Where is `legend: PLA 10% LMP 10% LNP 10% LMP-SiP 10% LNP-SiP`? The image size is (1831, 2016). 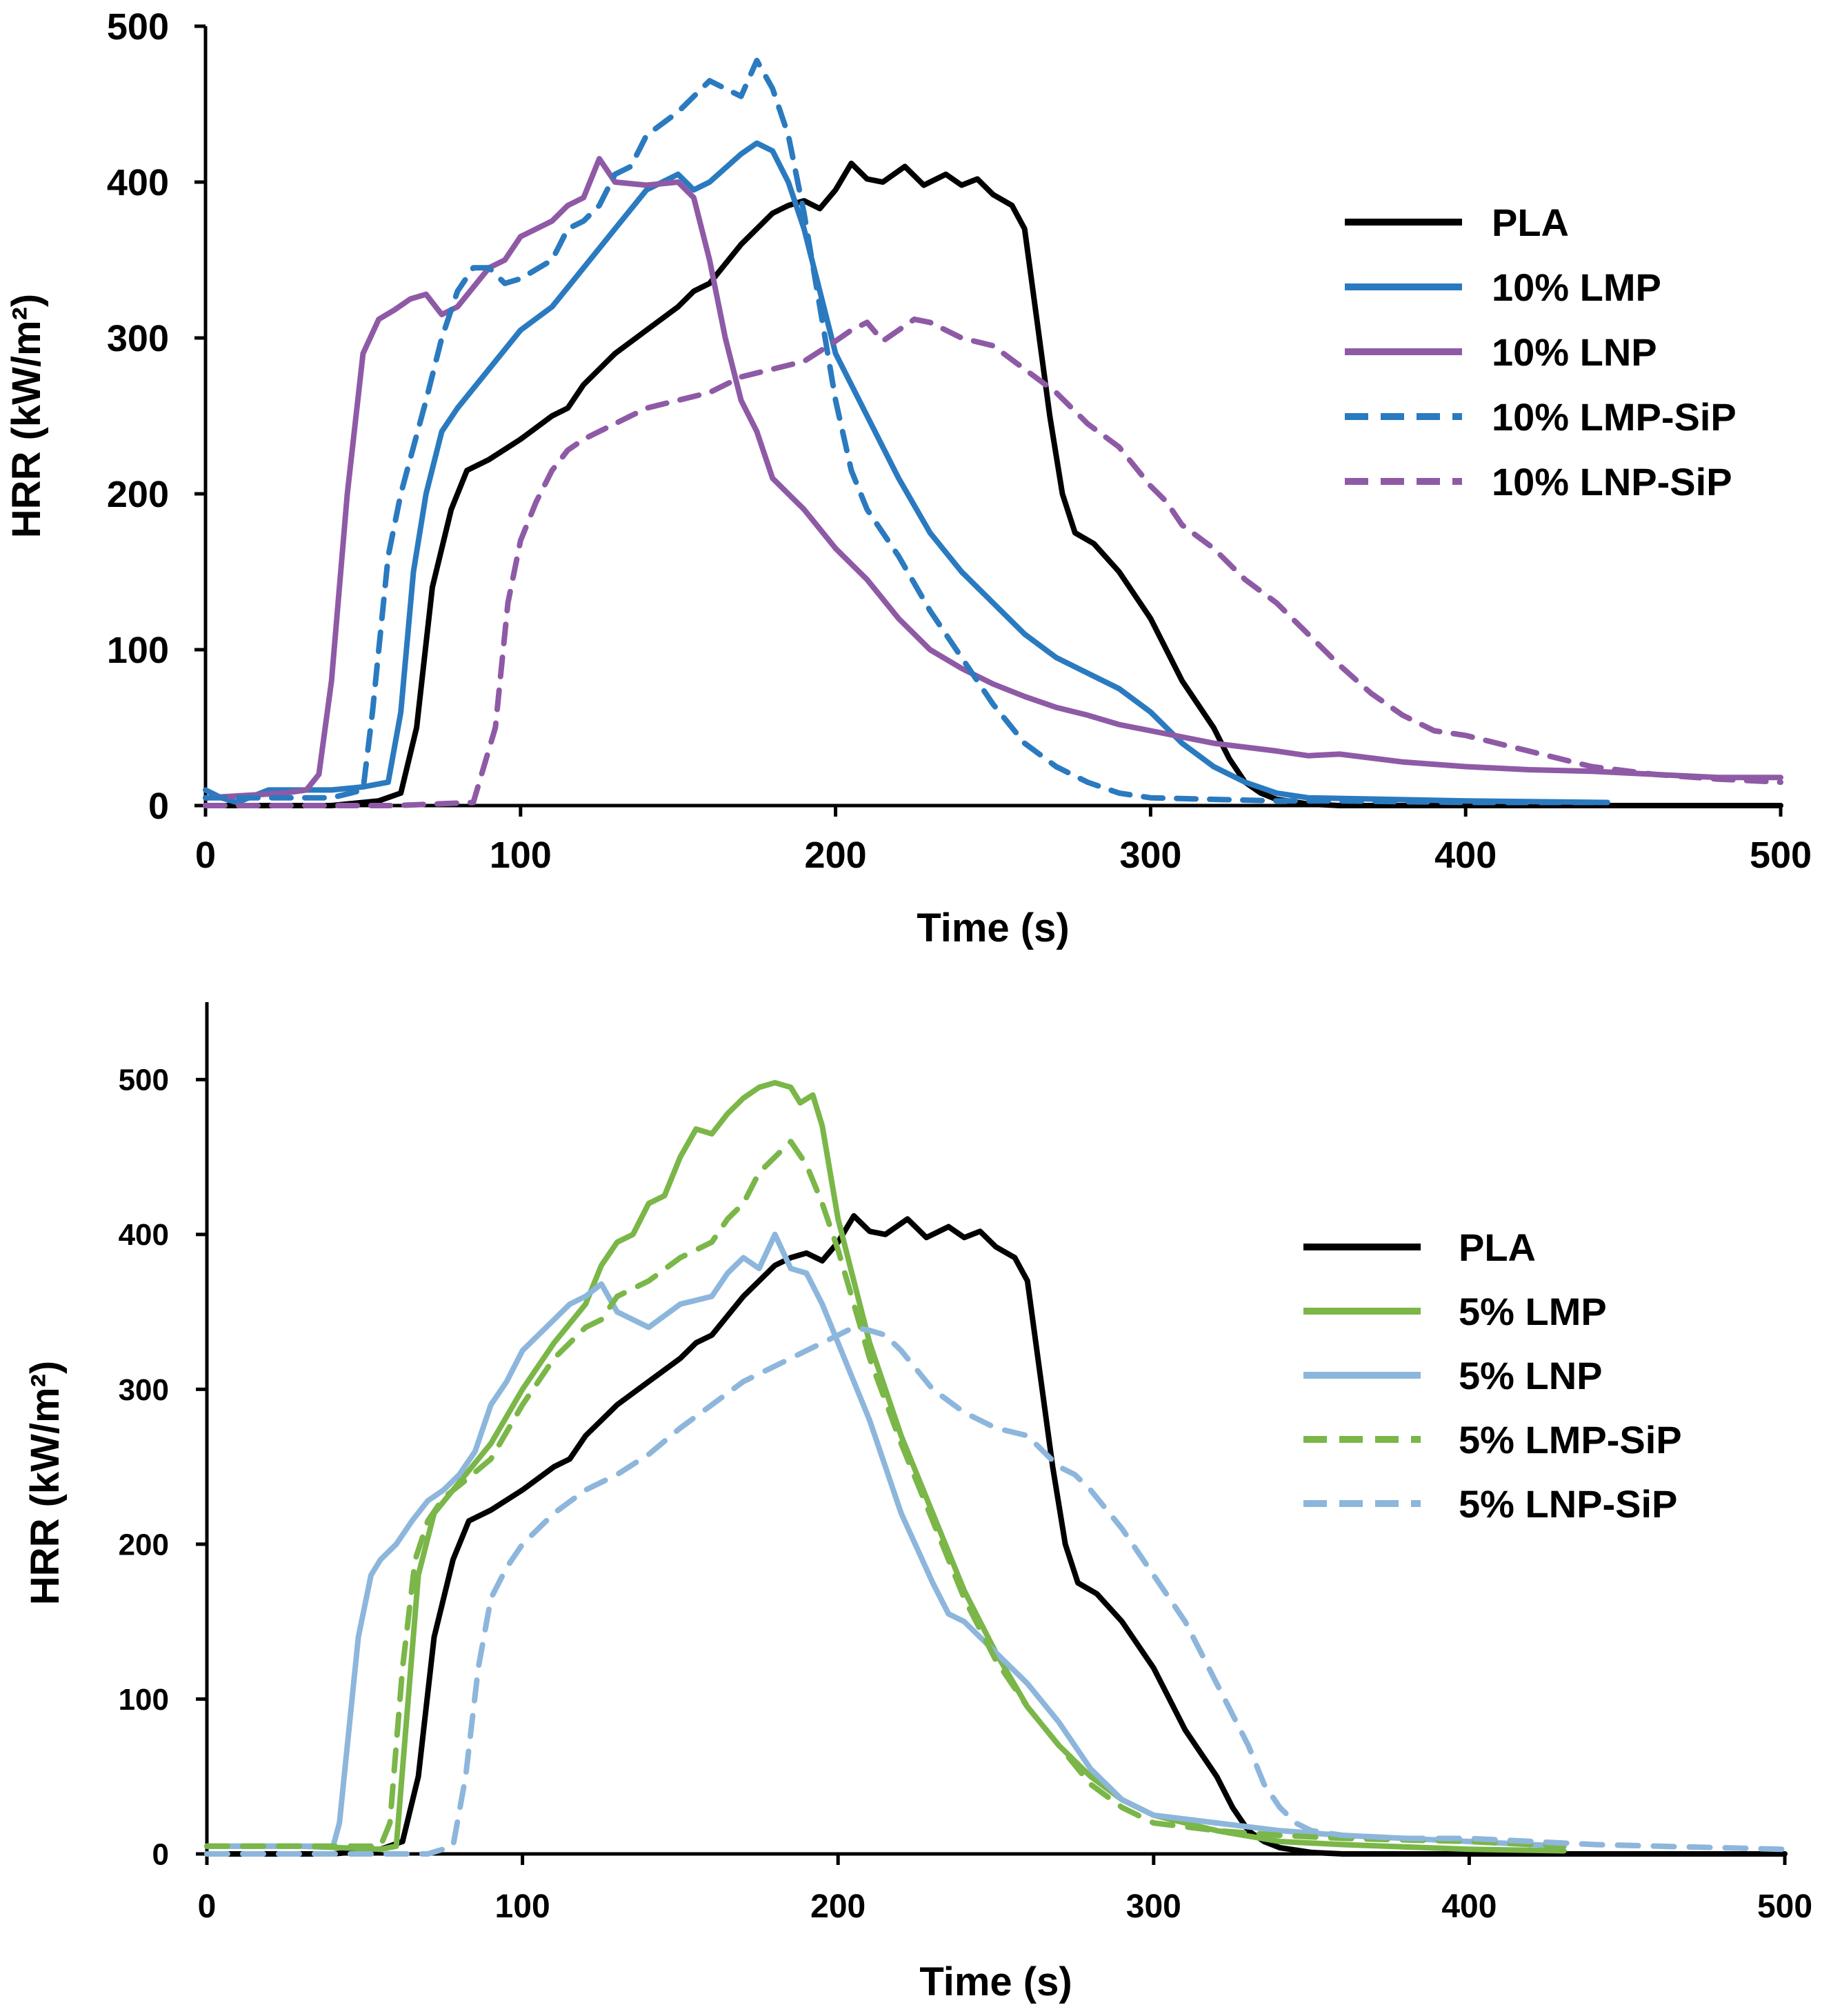 legend: PLA 10% LMP 10% LNP 10% LMP-SiP 10% LNP-SiP is located at coordinates (1541, 352).